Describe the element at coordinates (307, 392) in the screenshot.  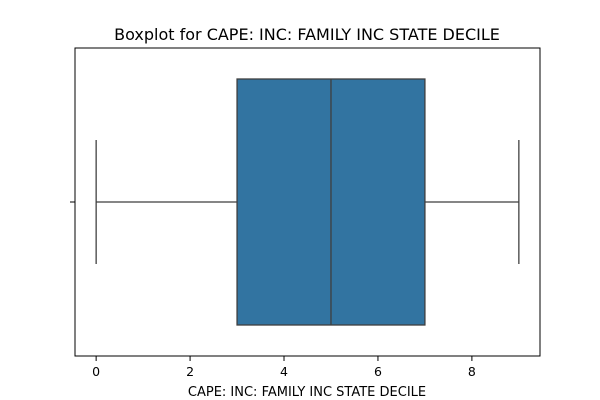
I see `x-axis-label: CAPE: INC: FAMILY INC STATE DECILE` at that location.